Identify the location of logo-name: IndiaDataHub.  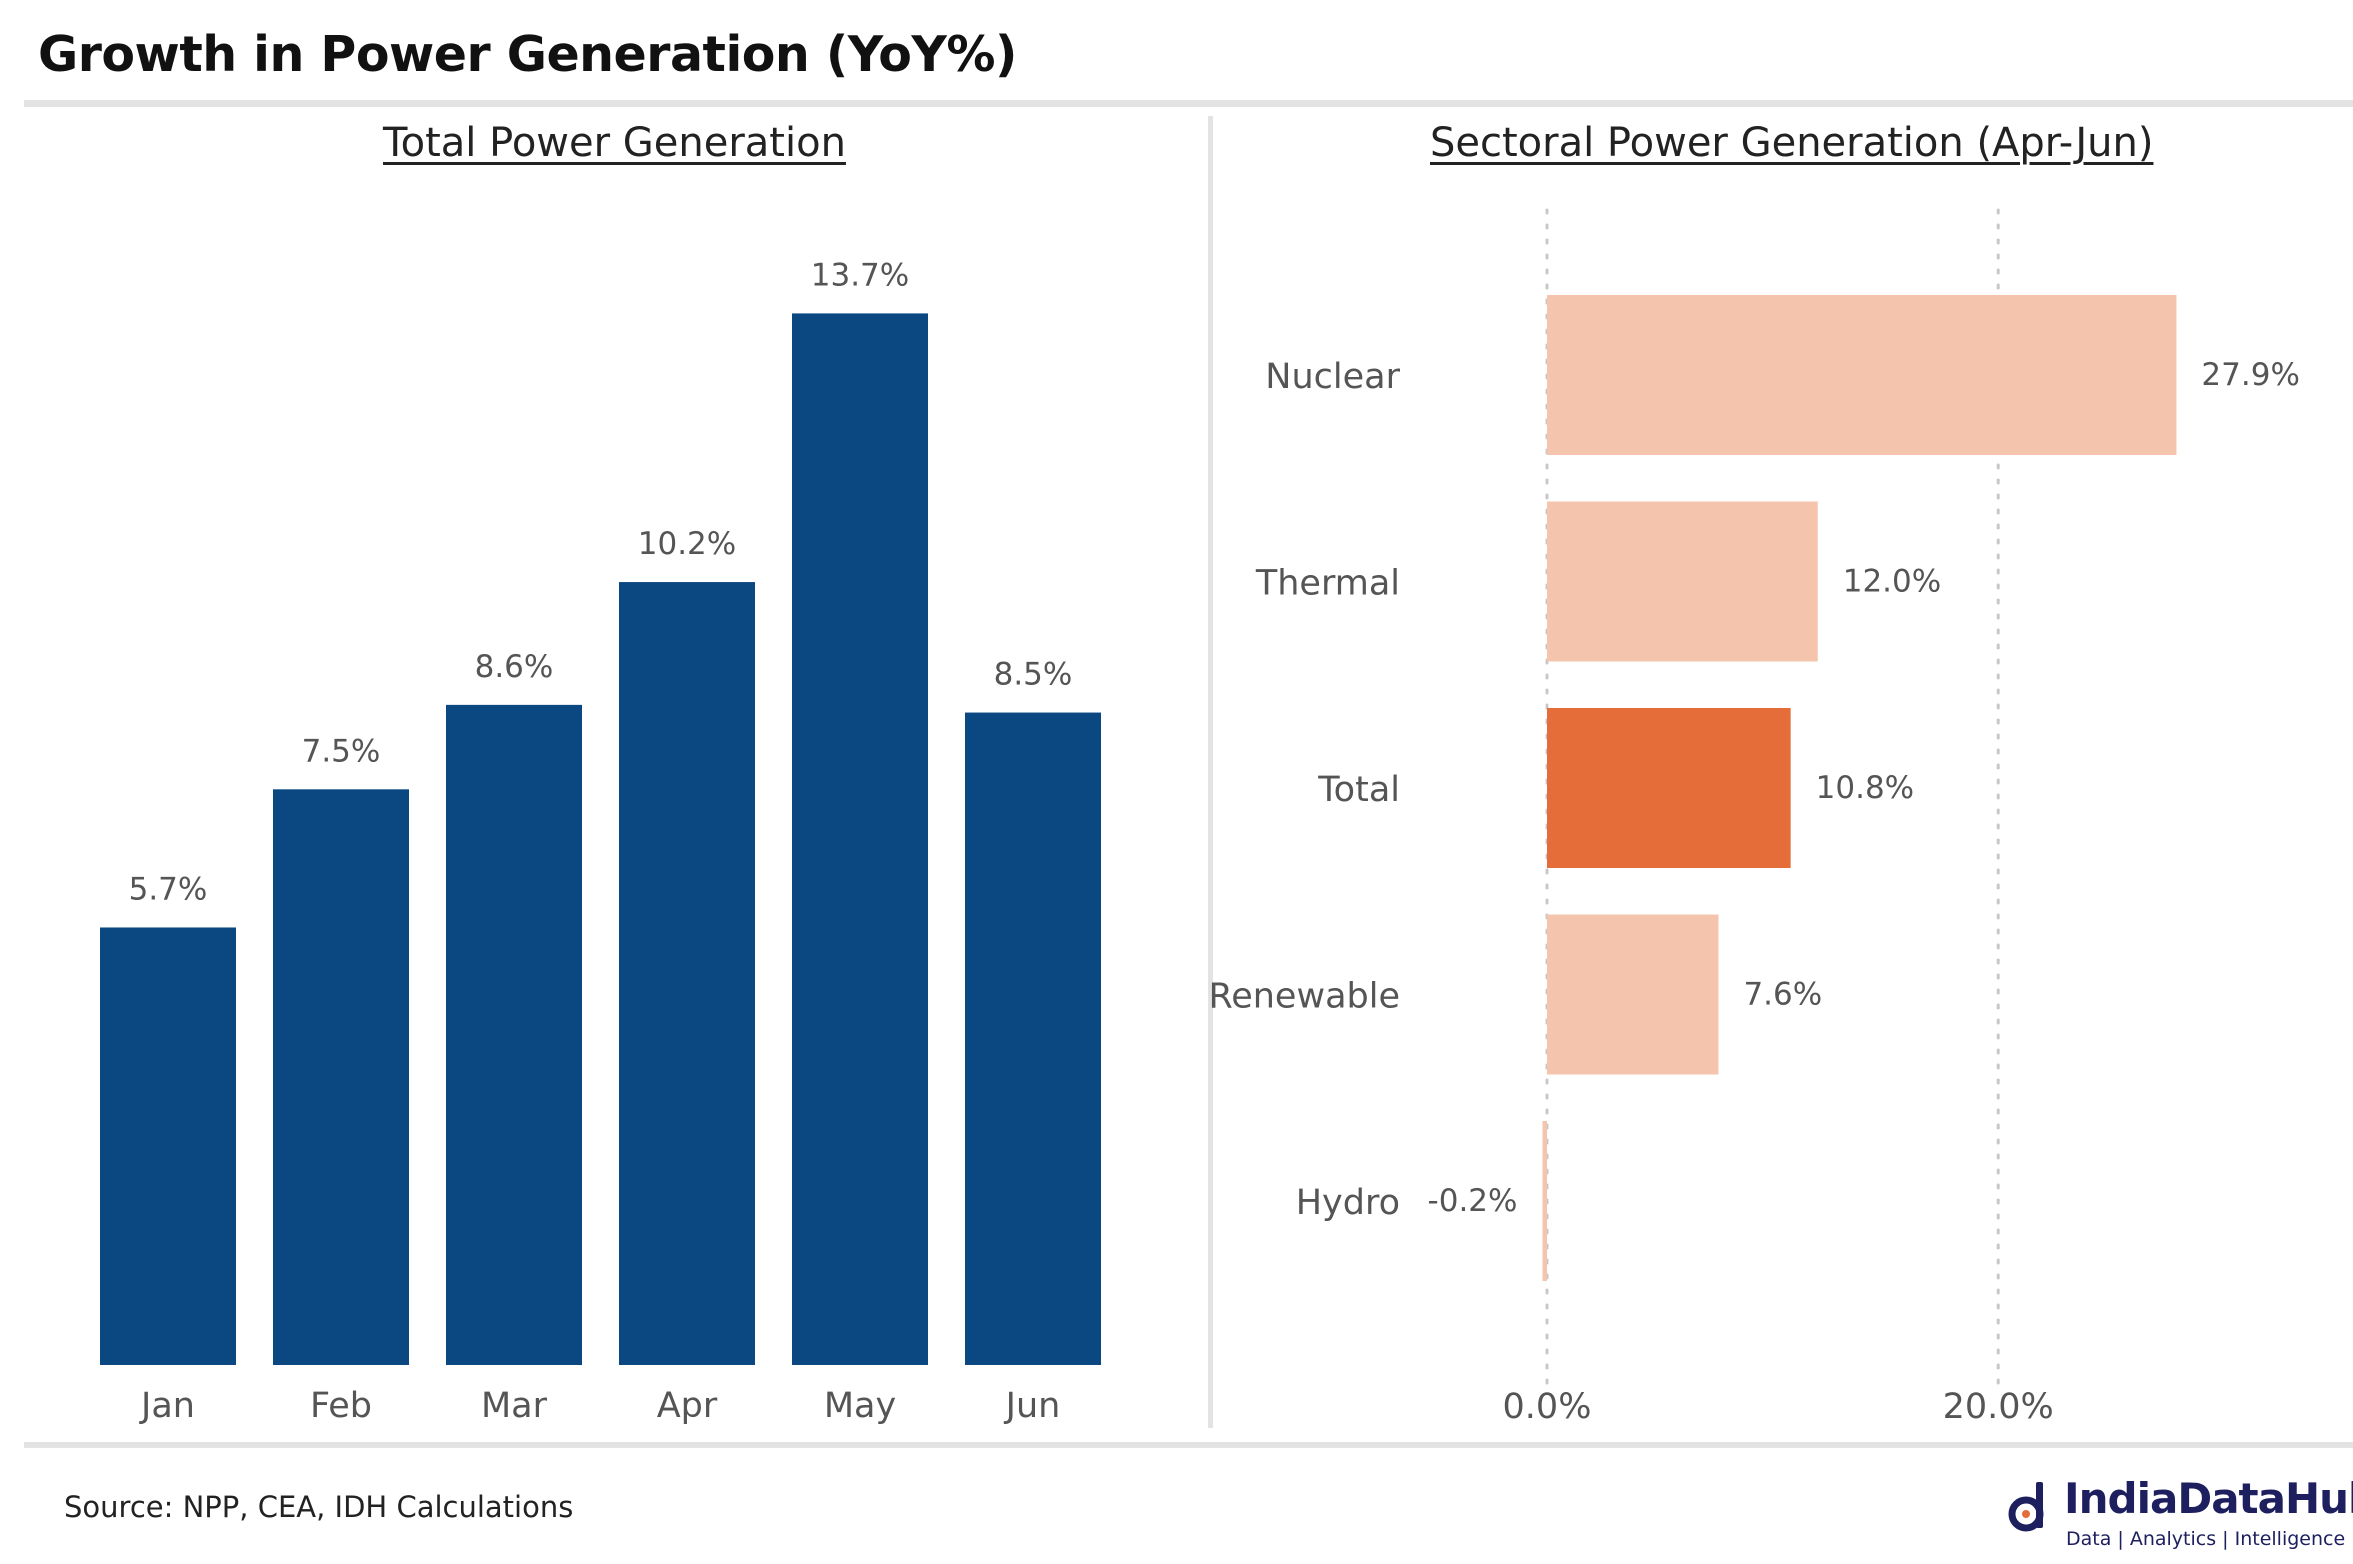
(2208, 1498).